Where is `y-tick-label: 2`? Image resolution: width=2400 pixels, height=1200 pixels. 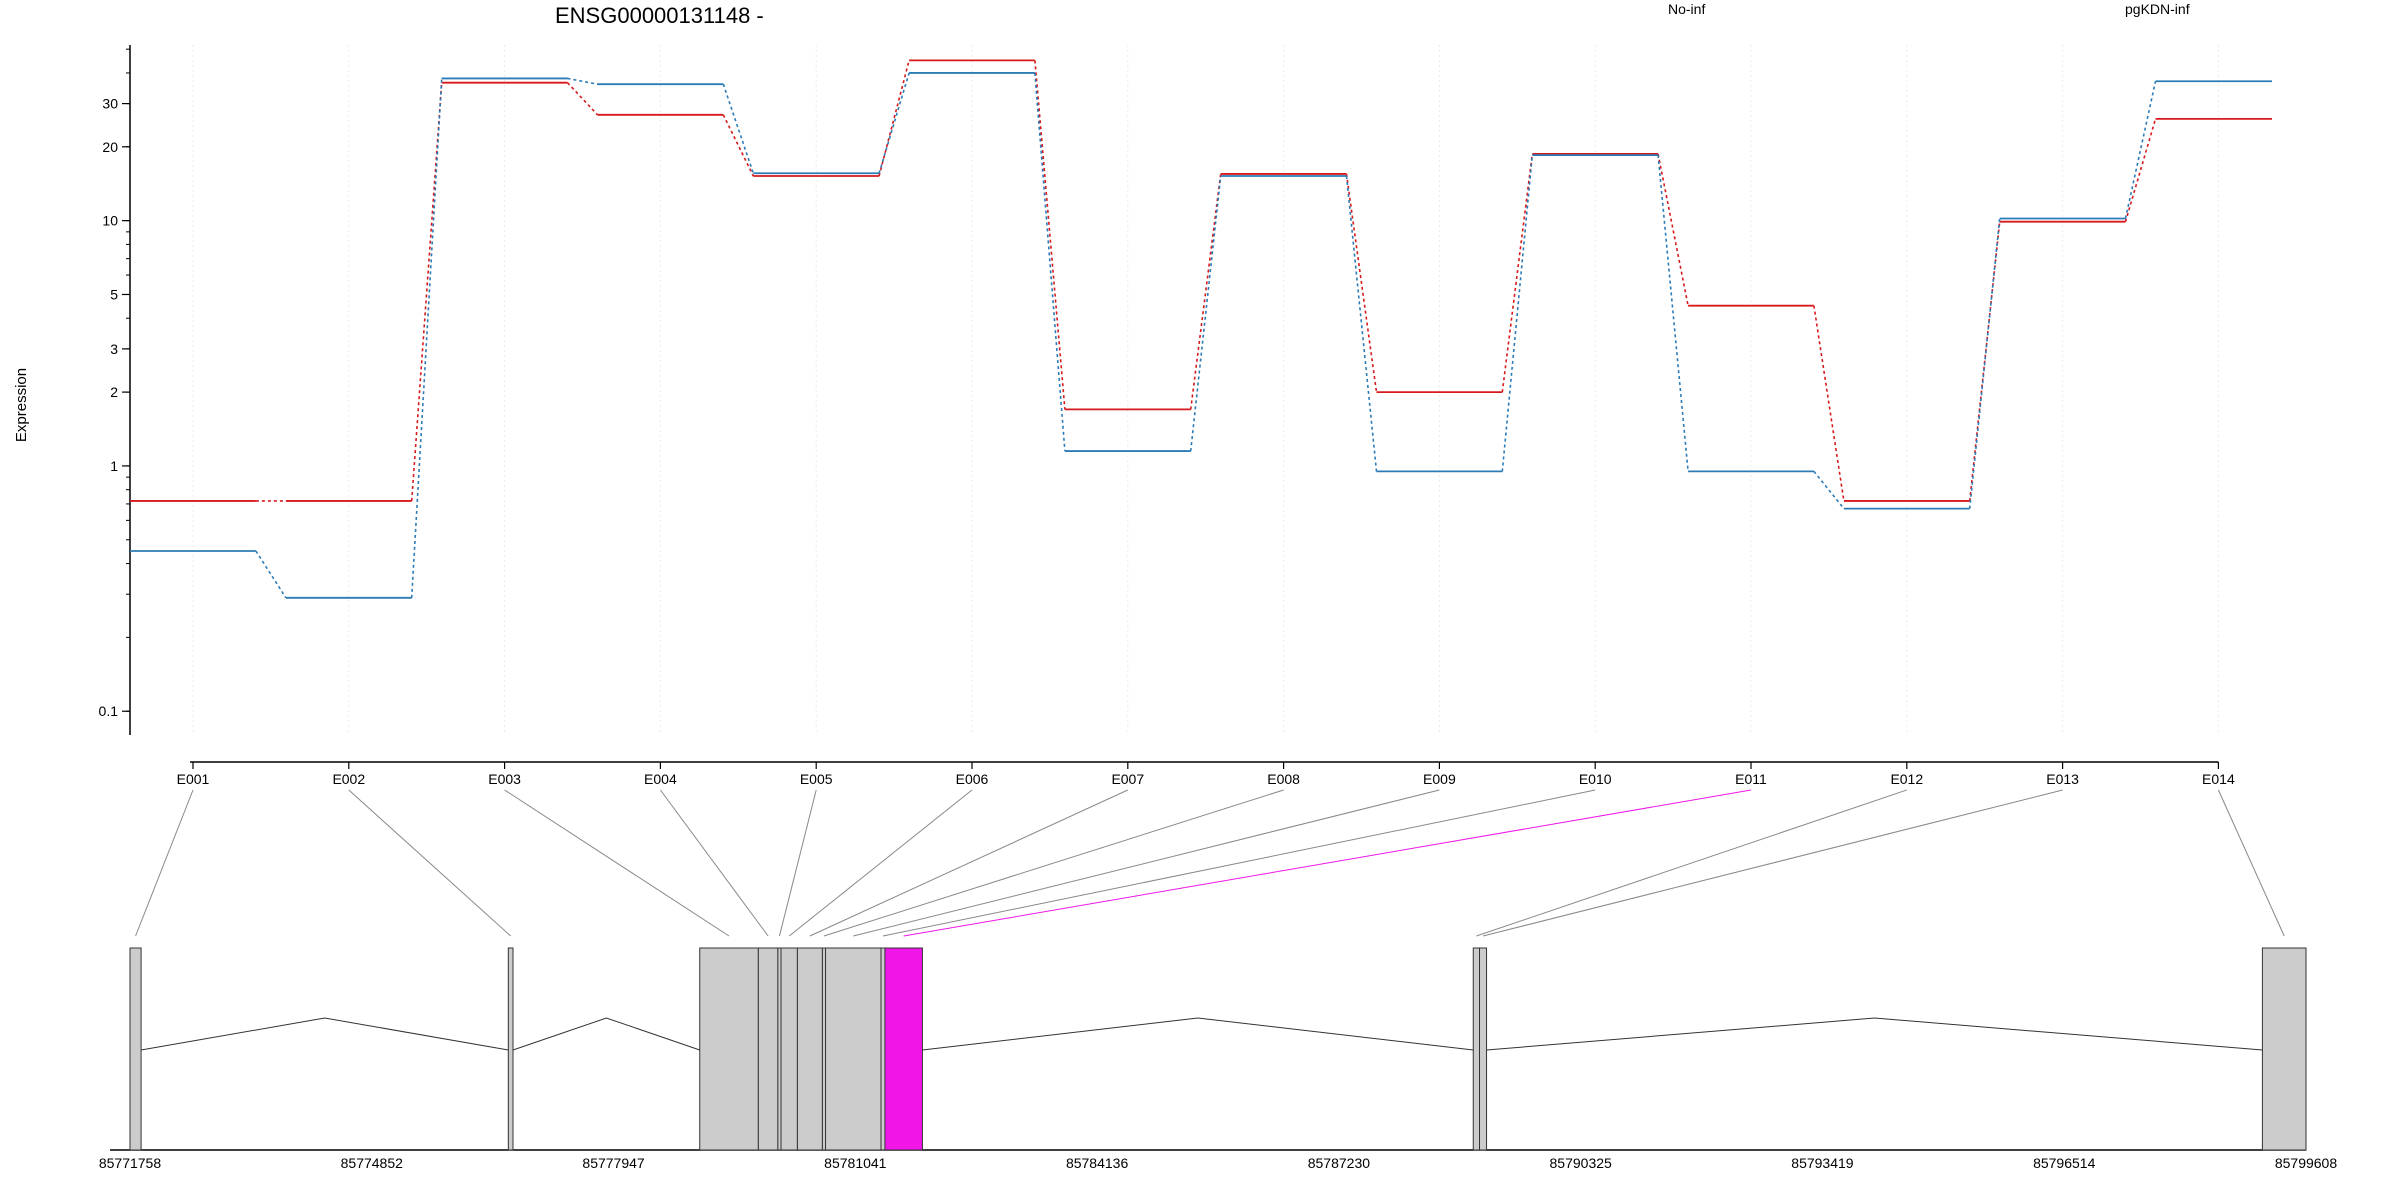 y-tick-label: 2 is located at coordinates (114, 392).